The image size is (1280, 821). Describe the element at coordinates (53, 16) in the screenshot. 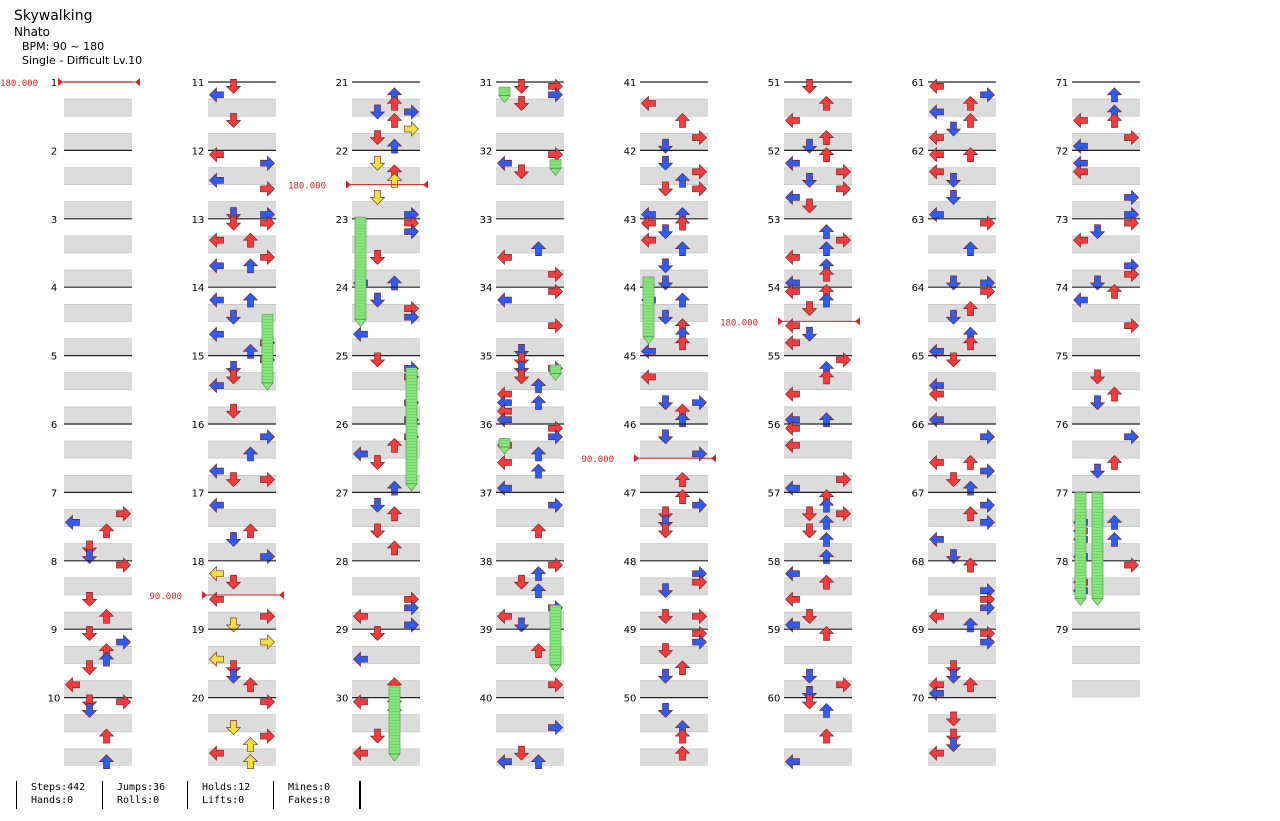

I see `song-title: Skywalking` at that location.